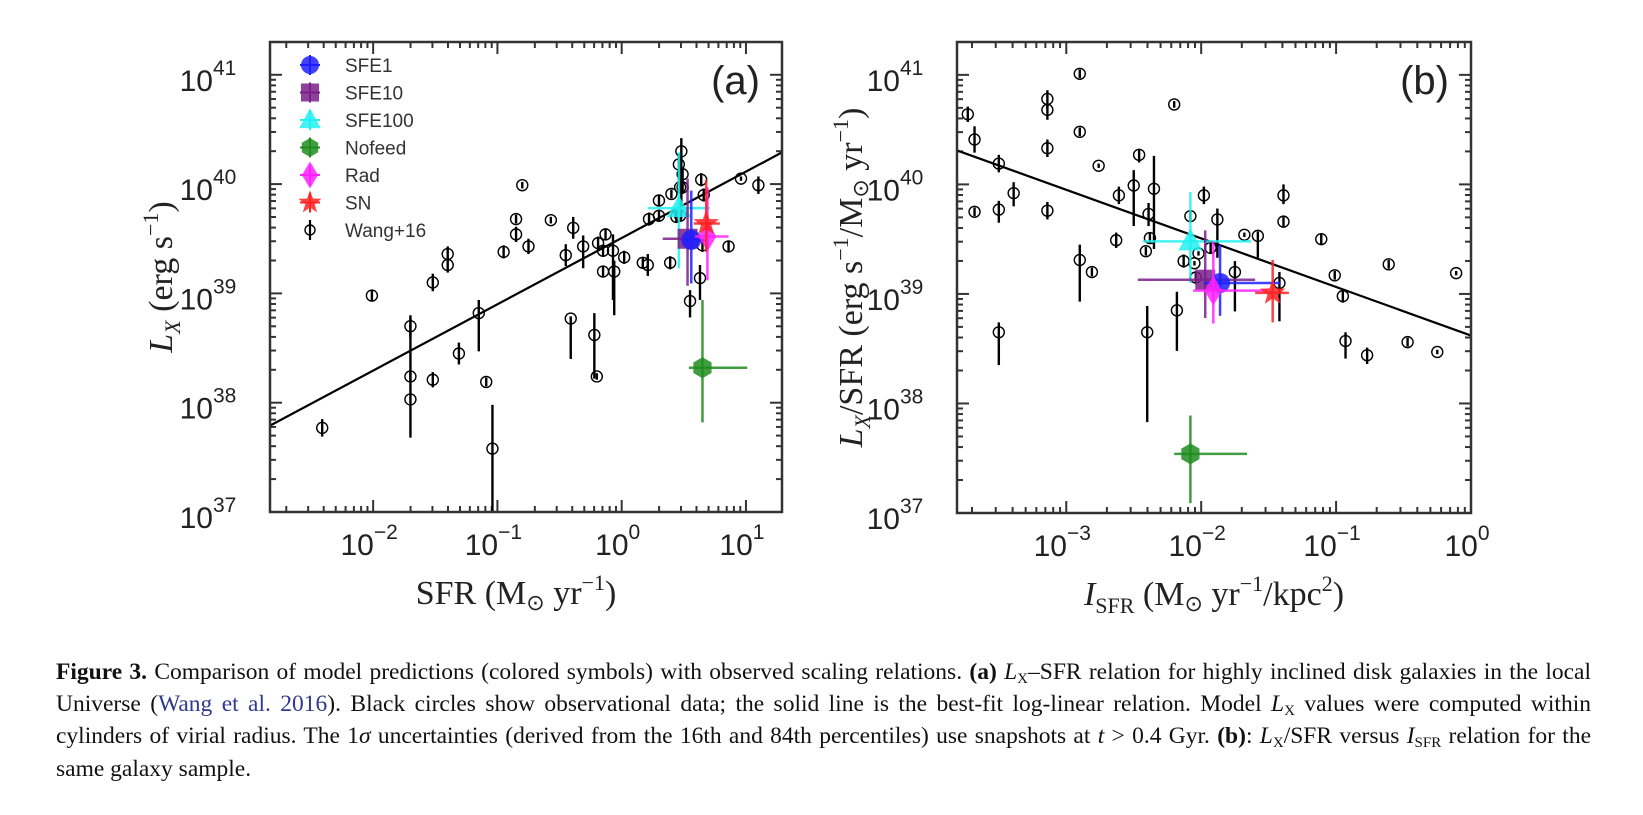 The height and width of the screenshot is (815, 1643). Describe the element at coordinates (691, 237) in the screenshot. I see `model-point-sfe1` at that location.